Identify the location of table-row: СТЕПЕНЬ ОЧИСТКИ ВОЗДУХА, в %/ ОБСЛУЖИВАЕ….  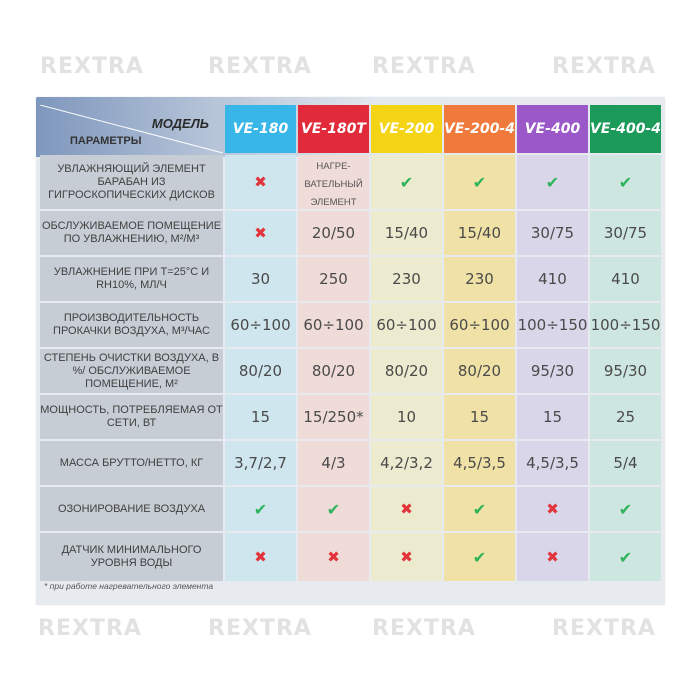
(350, 371).